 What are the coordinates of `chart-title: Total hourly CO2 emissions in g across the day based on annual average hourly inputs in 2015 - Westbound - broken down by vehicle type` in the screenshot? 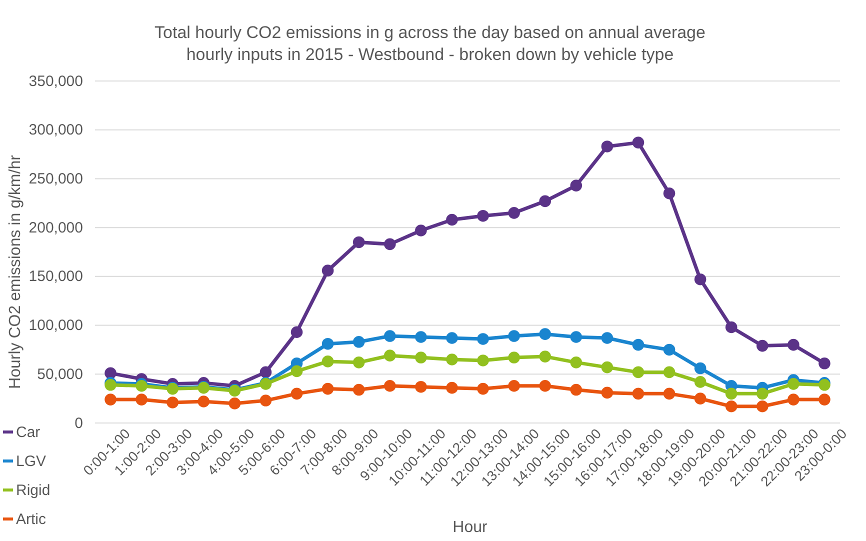 It's located at (430, 43).